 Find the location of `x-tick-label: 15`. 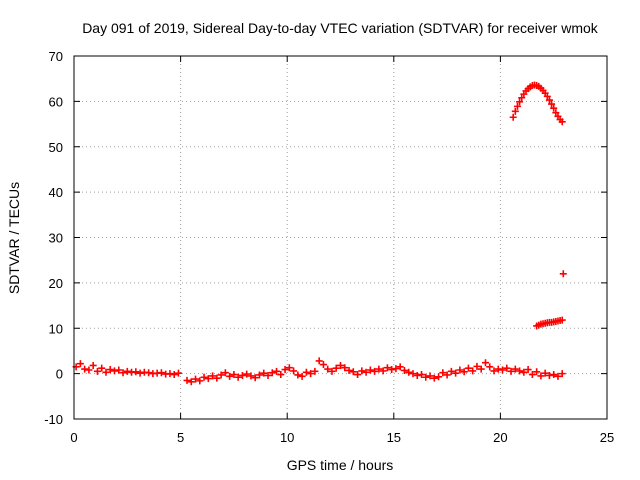

x-tick-label: 15 is located at coordinates (394, 437).